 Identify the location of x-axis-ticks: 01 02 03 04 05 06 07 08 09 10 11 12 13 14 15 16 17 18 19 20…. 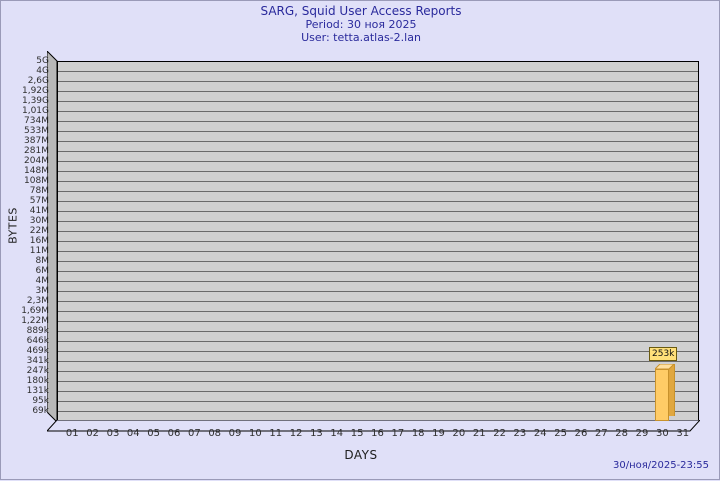
(360, 435).